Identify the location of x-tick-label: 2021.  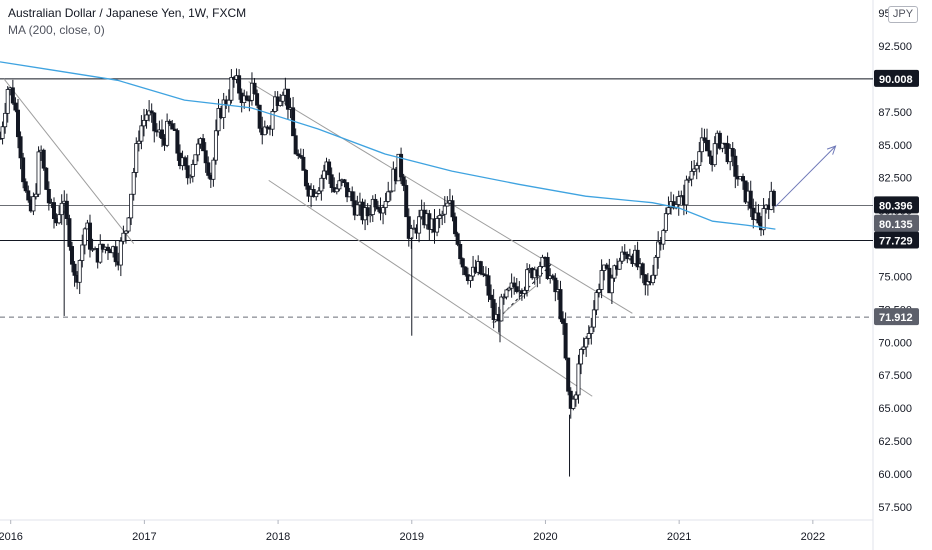
(679, 537).